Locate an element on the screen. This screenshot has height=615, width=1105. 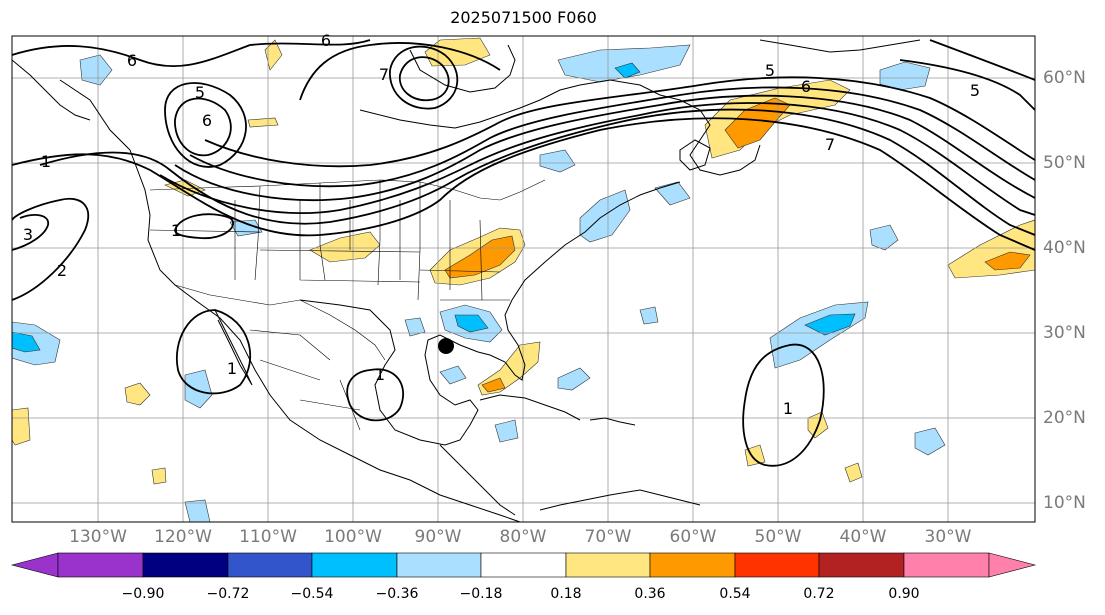
coast-alaska is located at coordinates (51, 90).